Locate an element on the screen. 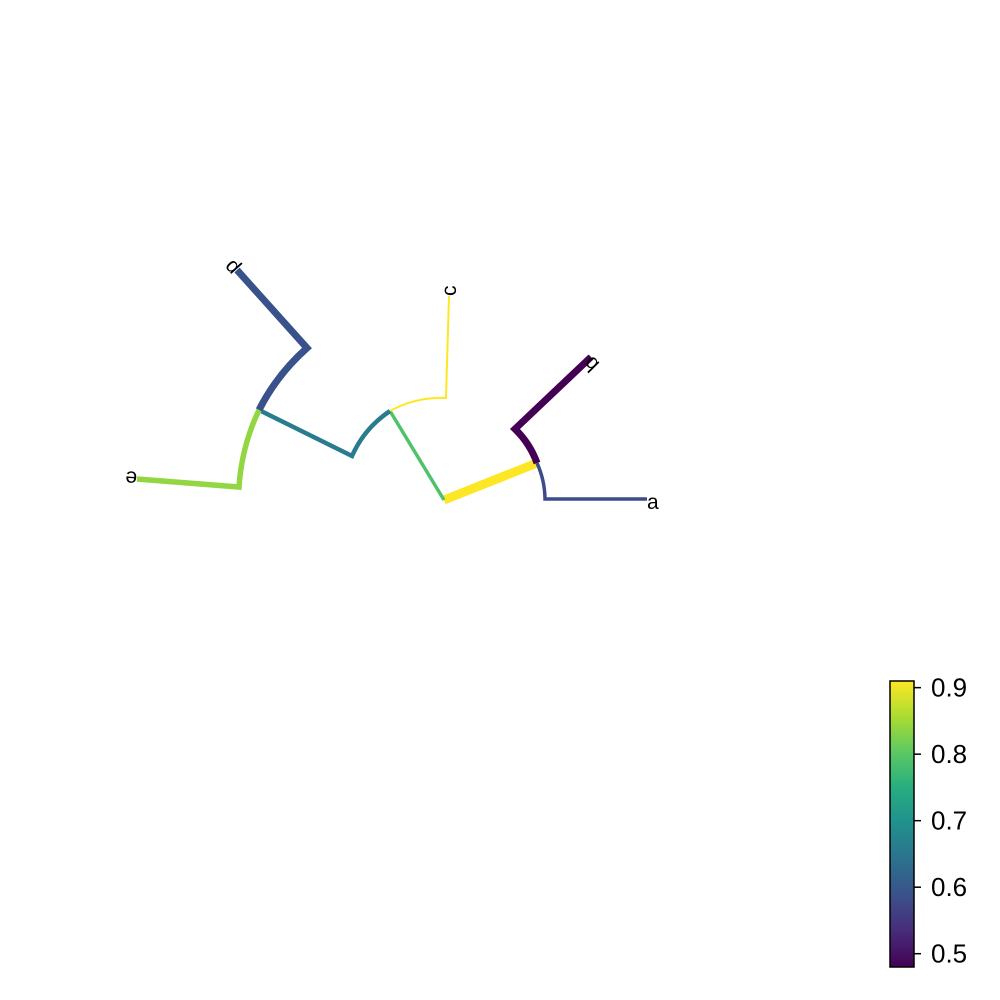  colorbar-tick-label: 0.9 is located at coordinates (949, 688).